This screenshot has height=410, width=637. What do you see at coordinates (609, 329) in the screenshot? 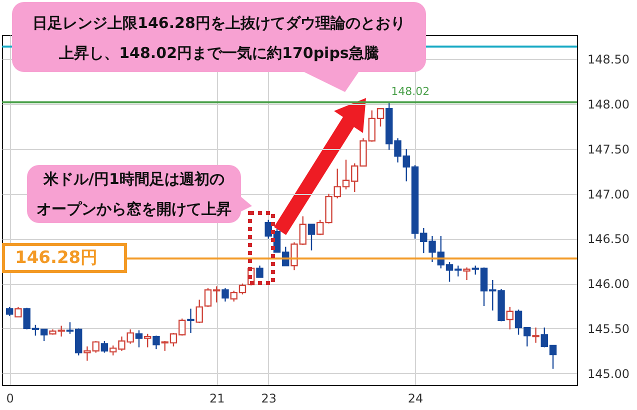
I see `y-tick-label: 145.50` at bounding box center [609, 329].